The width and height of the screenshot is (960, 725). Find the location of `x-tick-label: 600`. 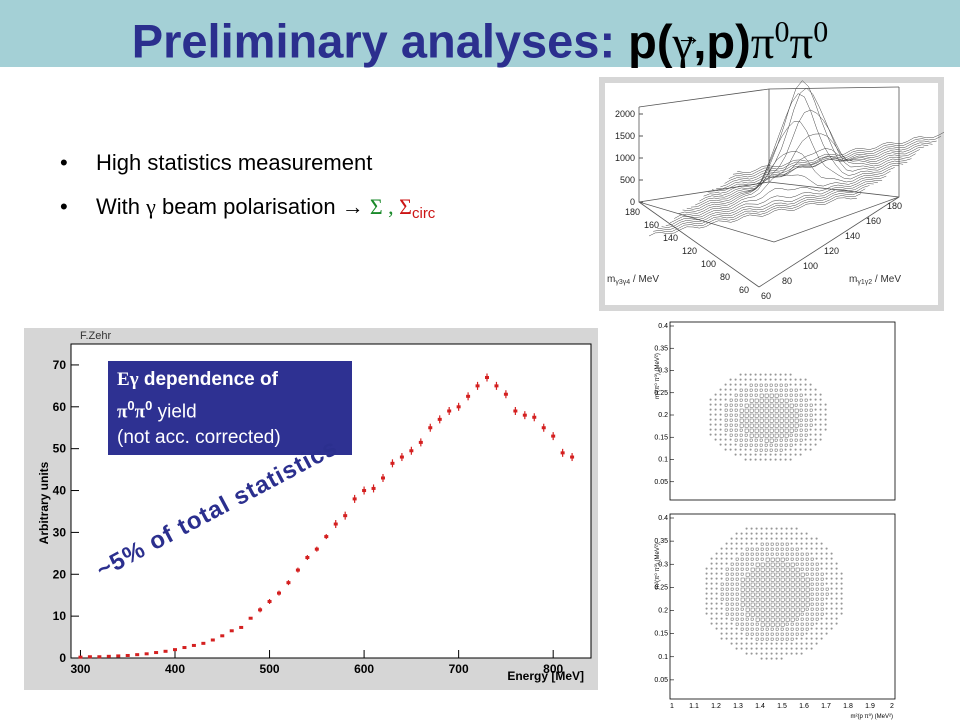

x-tick-label: 600 is located at coordinates (364, 669).